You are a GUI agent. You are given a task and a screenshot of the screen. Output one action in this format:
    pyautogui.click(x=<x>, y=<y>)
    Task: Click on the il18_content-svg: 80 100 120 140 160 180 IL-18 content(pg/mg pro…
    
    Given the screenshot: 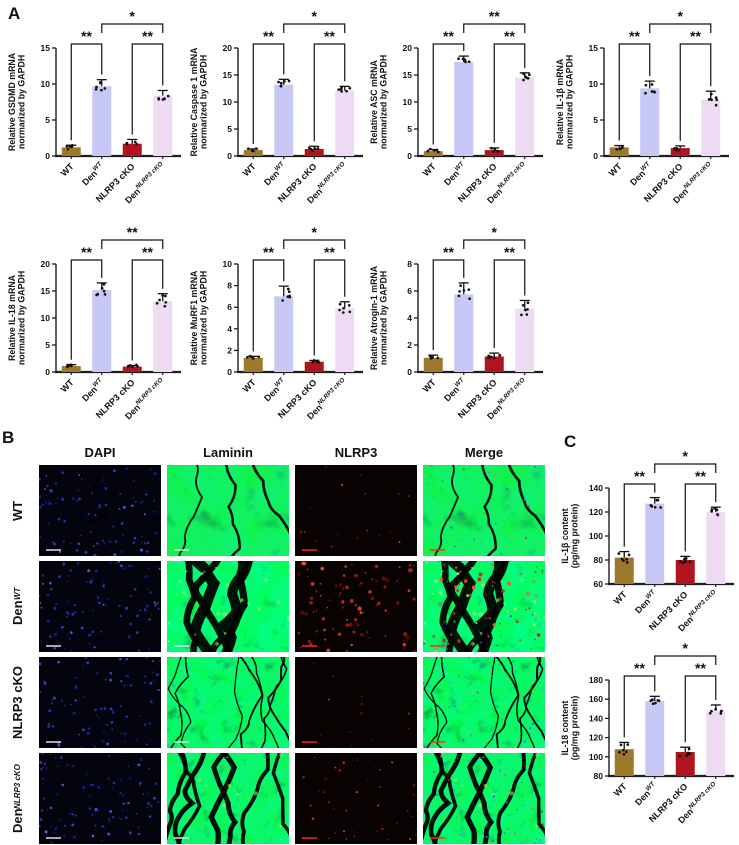 What is the action you would take?
    pyautogui.click(x=647, y=732)
    